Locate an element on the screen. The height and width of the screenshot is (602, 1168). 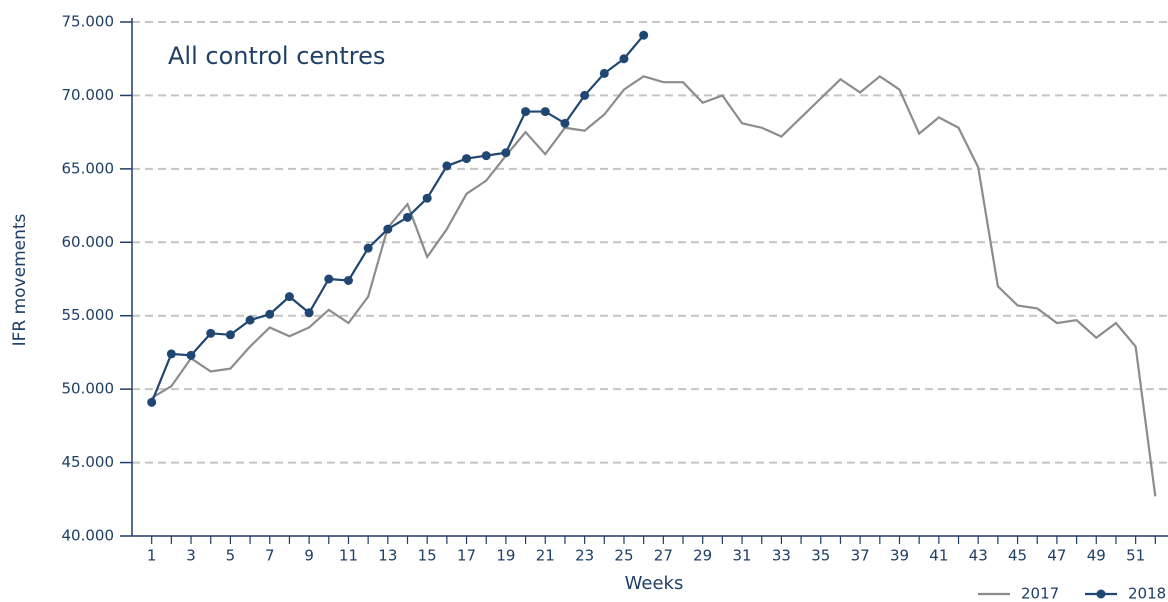
x-tick-label: 1 is located at coordinates (152, 556).